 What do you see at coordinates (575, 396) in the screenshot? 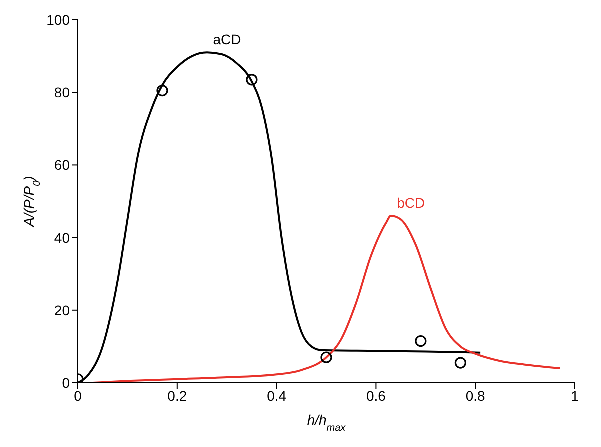
I see `x-tick-label: 1` at bounding box center [575, 396].